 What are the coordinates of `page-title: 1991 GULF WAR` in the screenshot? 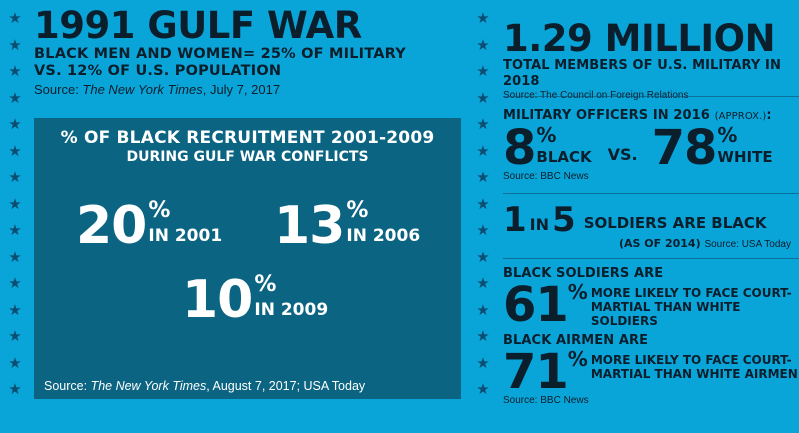 It's located at (198, 25).